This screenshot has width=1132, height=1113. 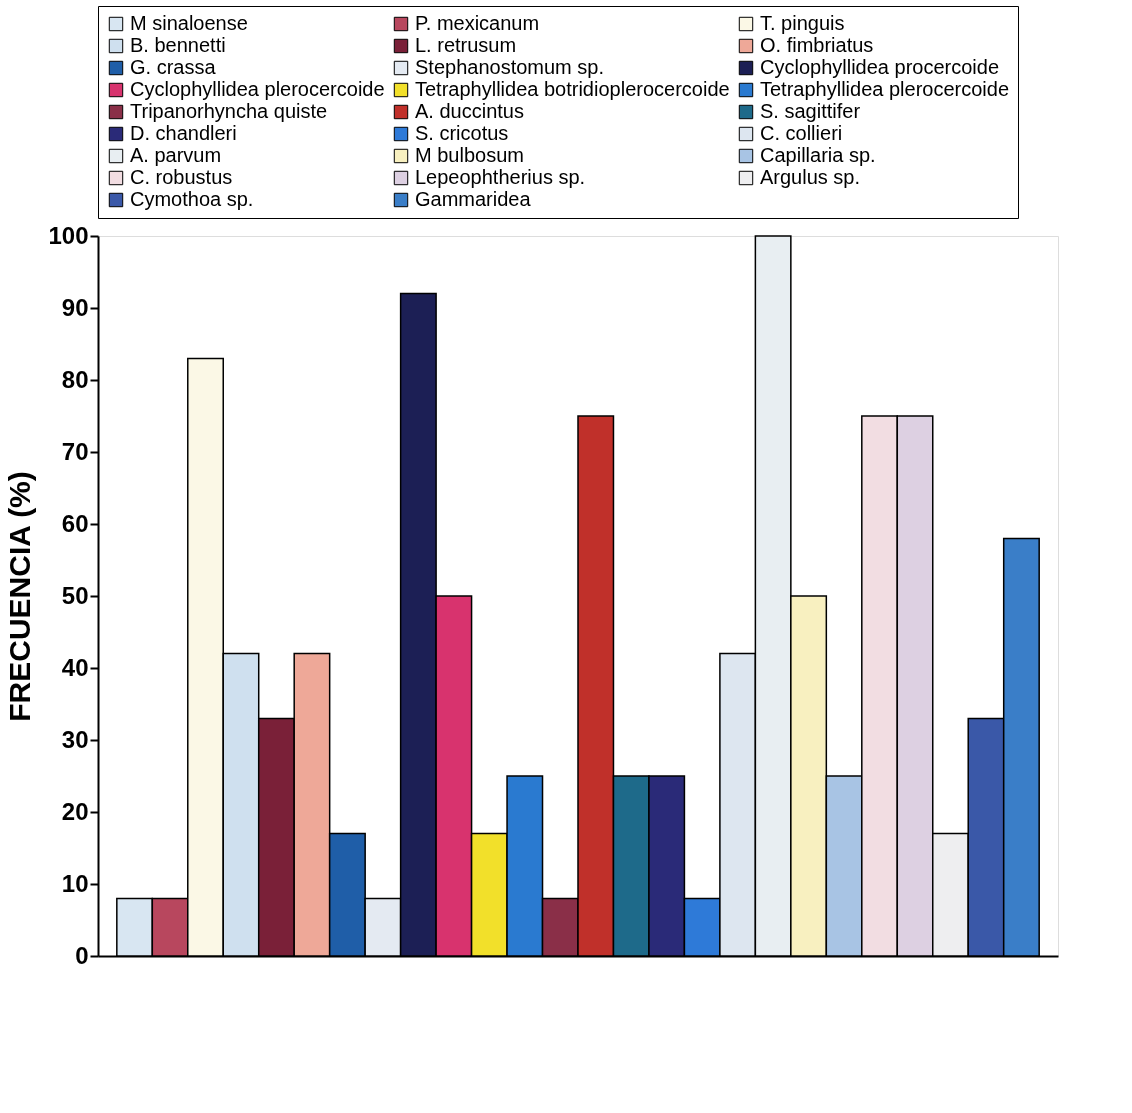 I want to click on y-tick-label: 60, so click(x=75, y=523).